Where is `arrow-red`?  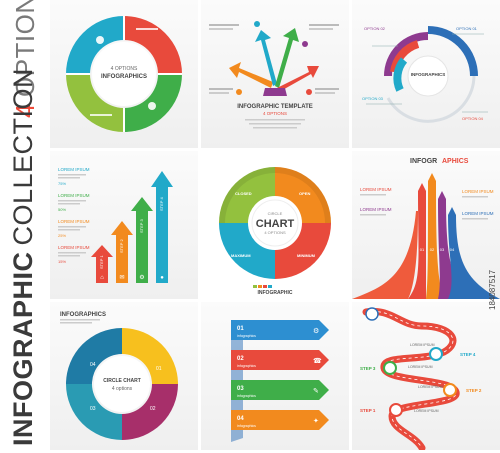 arrow-red is located at coordinates (298, 79).